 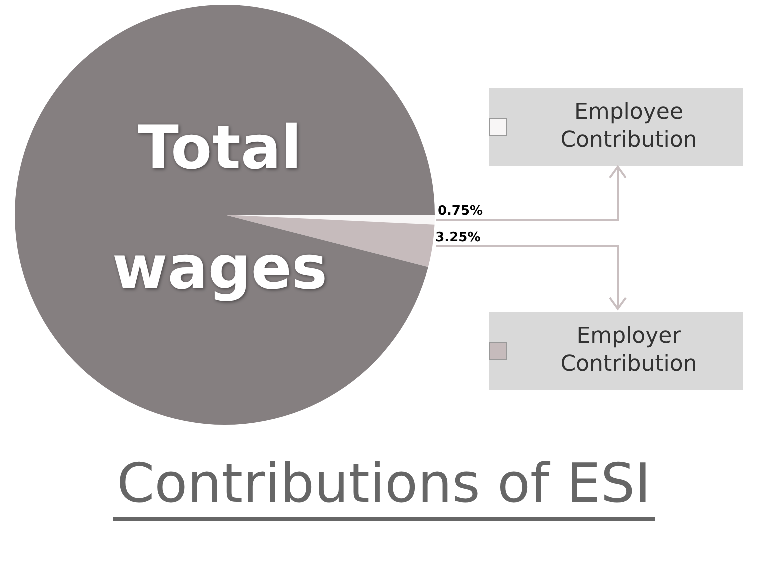 I want to click on data-label: 0.75%, so click(x=461, y=211).